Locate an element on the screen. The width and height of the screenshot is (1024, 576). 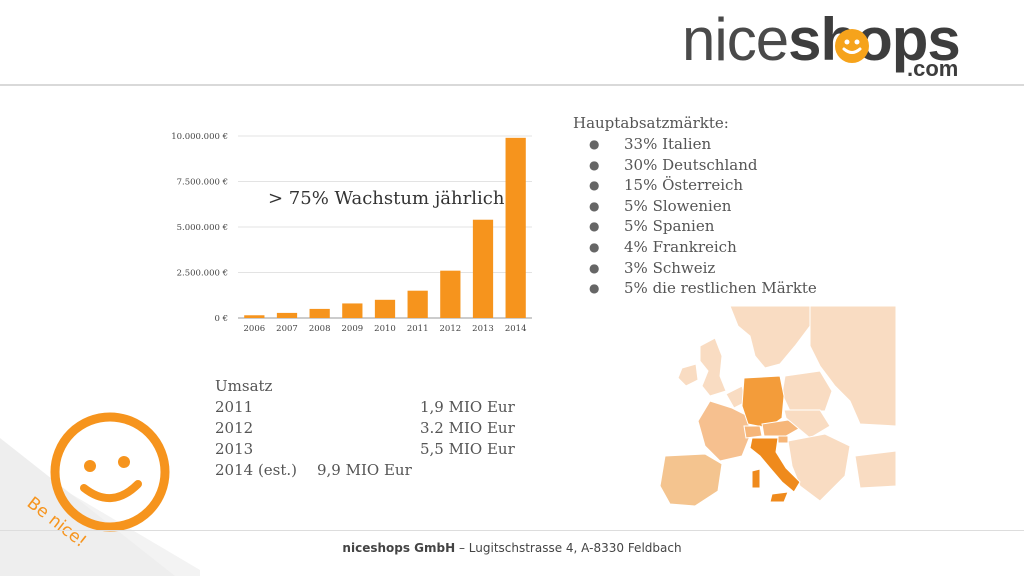
logo-com-text: .com is located at coordinates (933, 68).